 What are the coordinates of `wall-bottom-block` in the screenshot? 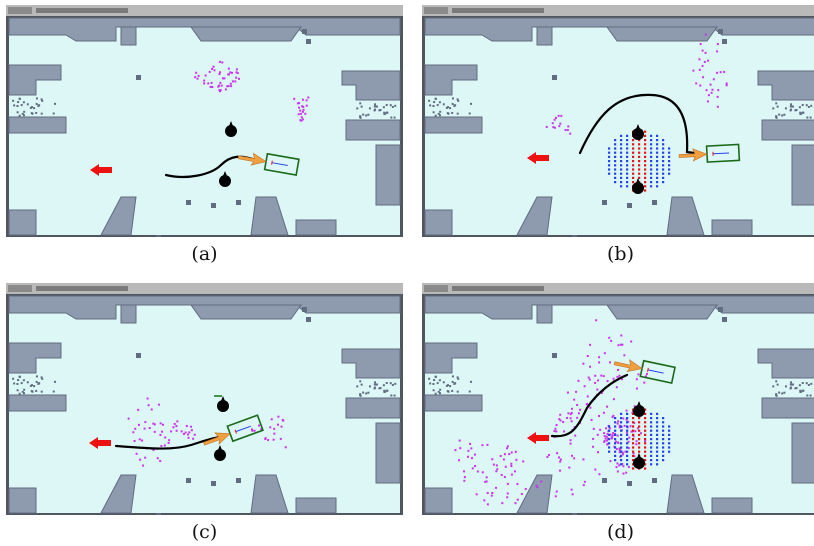 It's located at (732, 505).